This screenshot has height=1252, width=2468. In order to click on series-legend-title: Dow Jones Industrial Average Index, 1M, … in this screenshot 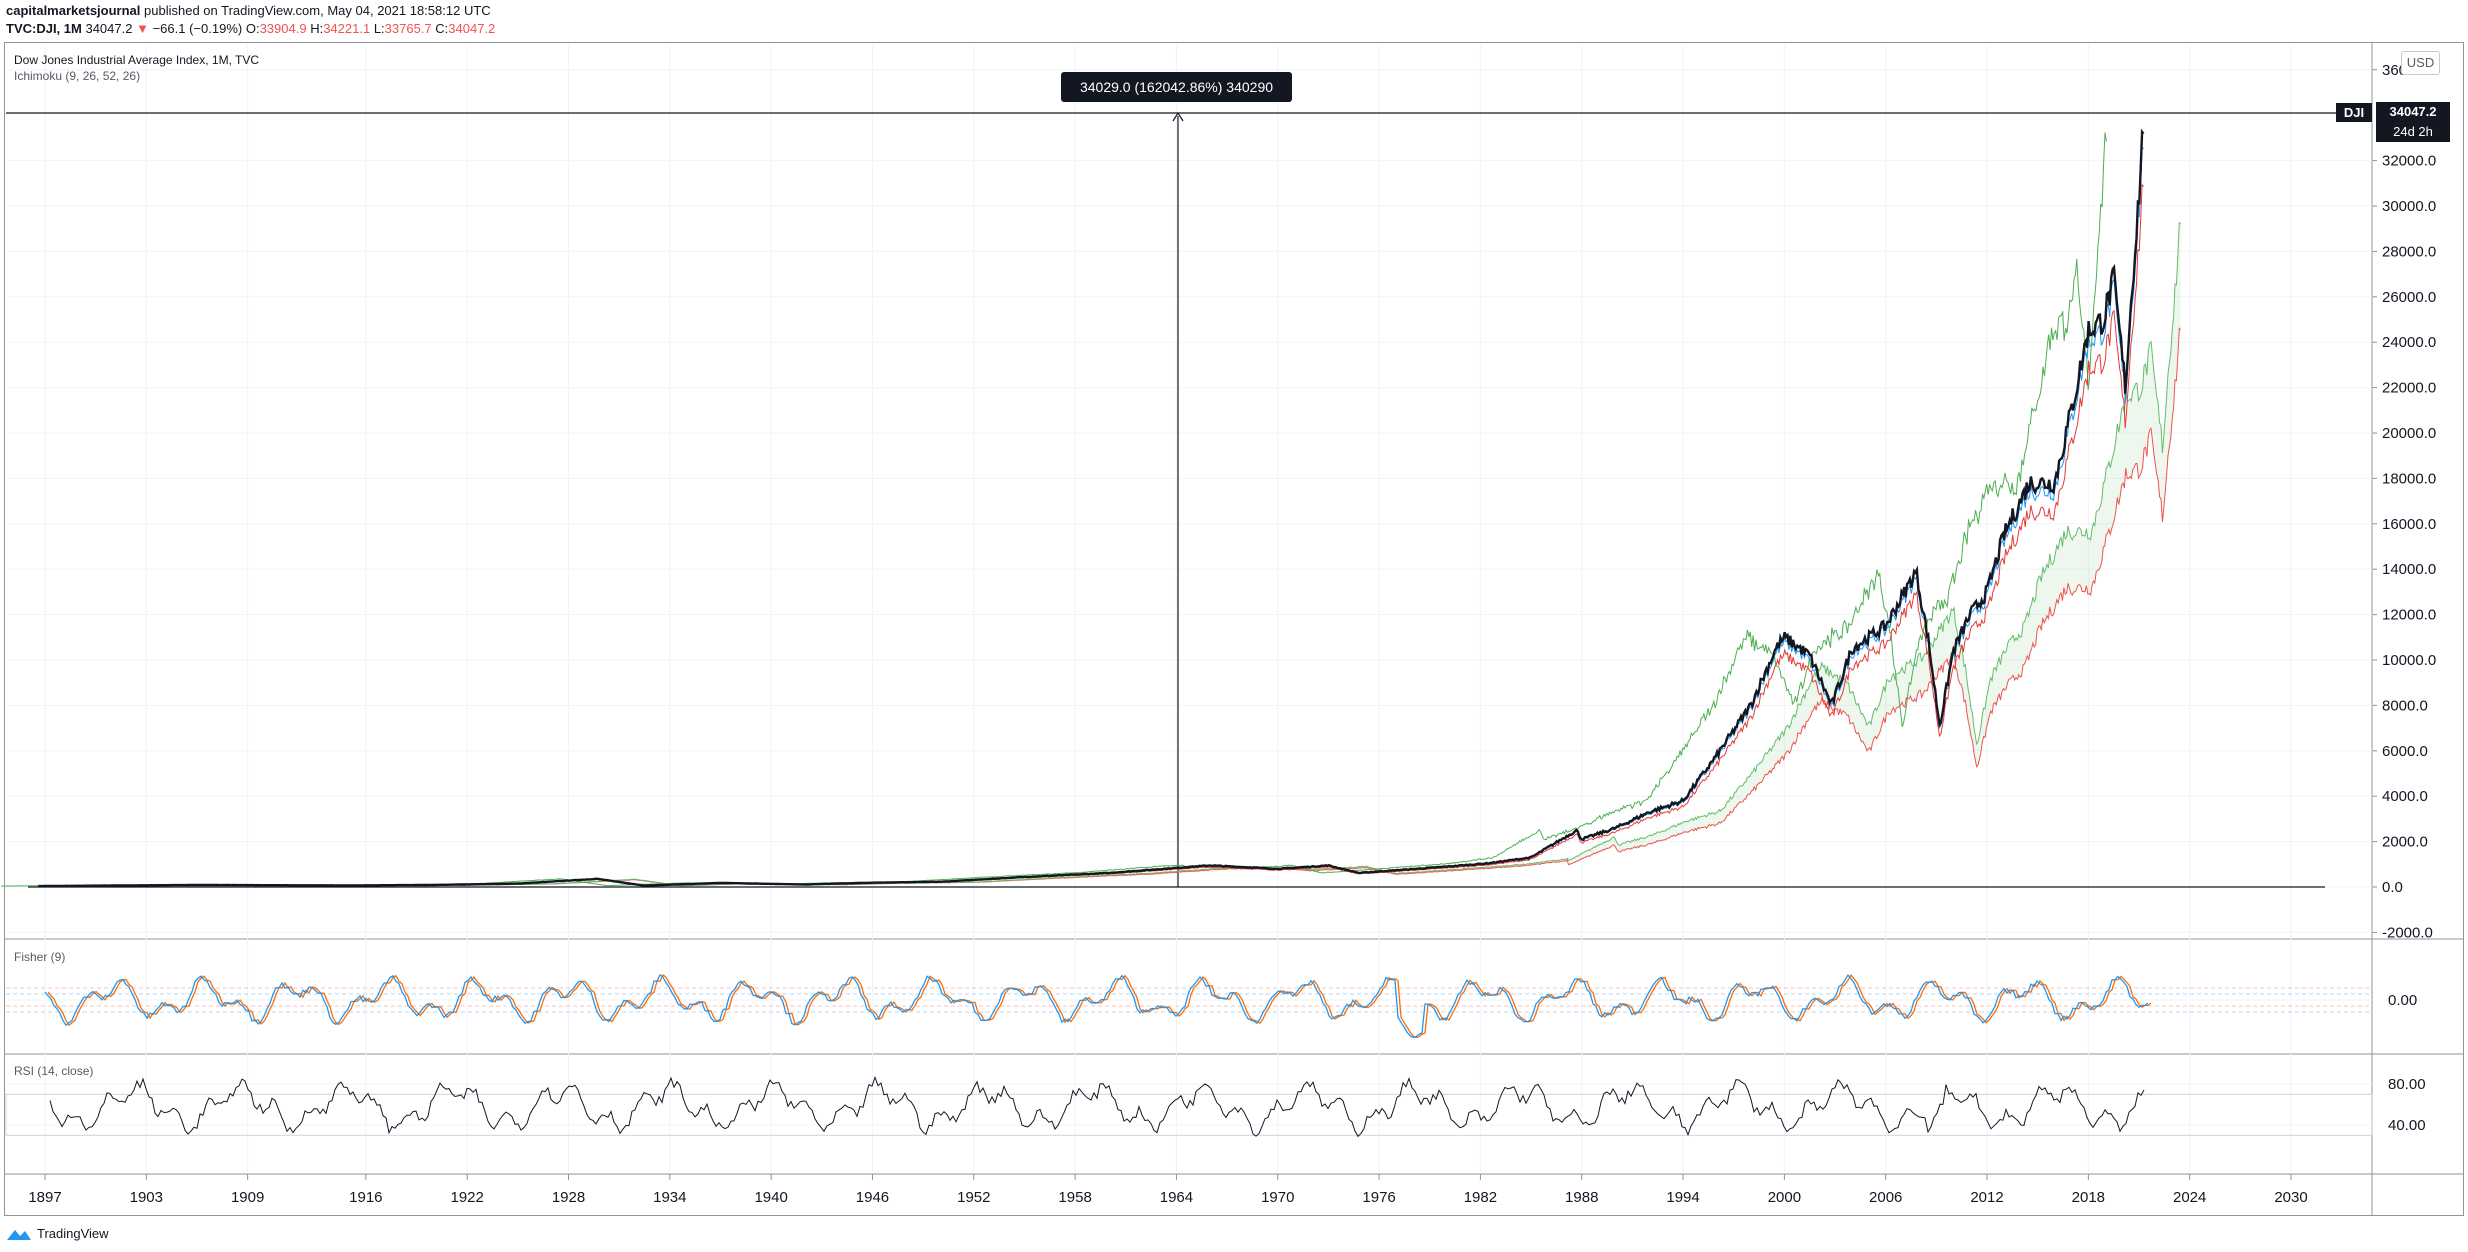, I will do `click(137, 60)`.